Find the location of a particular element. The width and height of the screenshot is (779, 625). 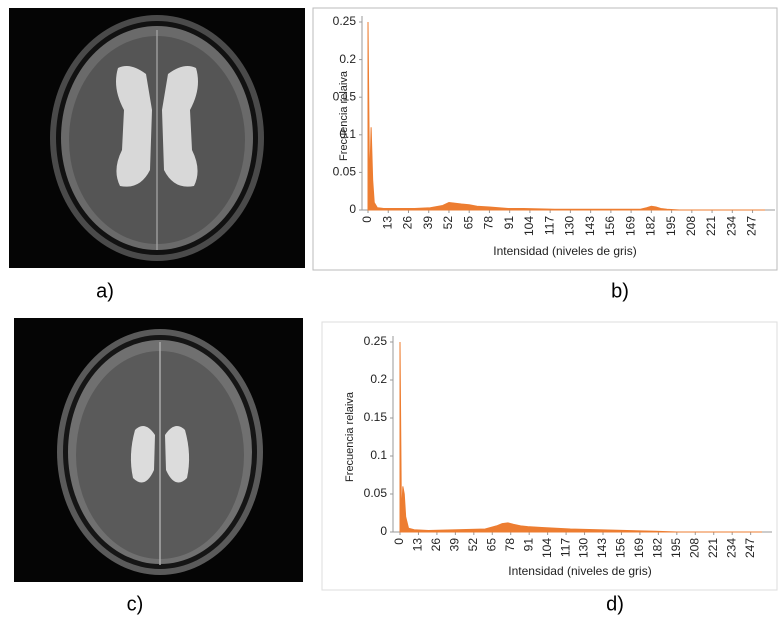

panel-label: a) is located at coordinates (105, 291).